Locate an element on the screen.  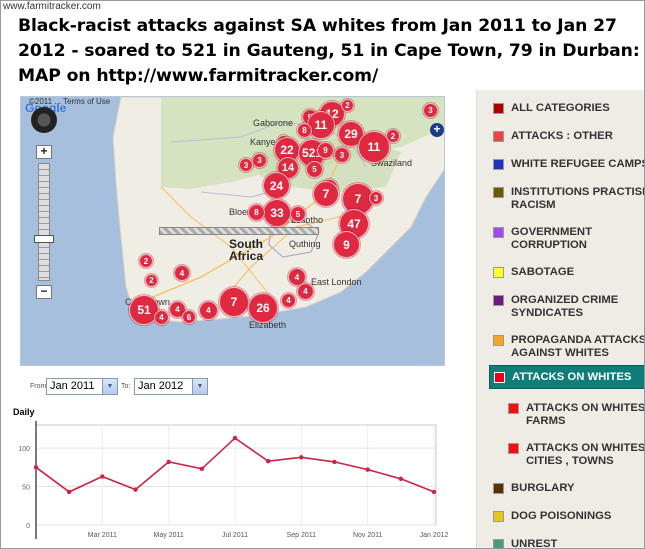
map-pan-icon is located at coordinates (44, 120).